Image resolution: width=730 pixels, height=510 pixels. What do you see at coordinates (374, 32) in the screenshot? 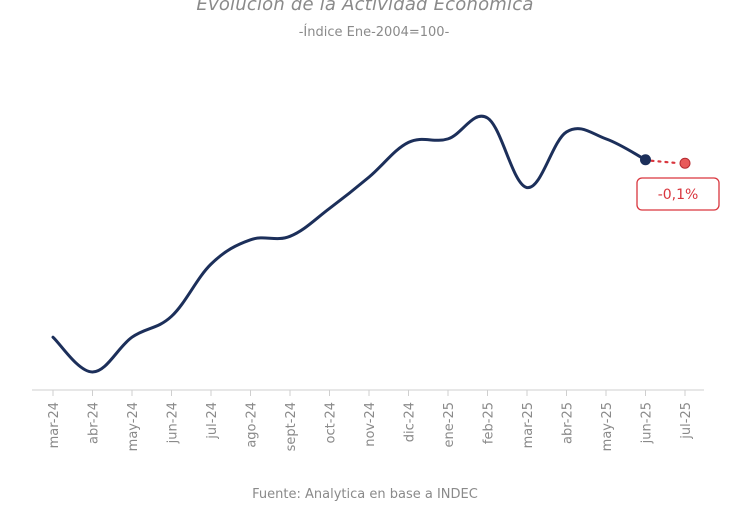
I see `chart-subtitle: -Índice Ene-2004=100-` at bounding box center [374, 32].